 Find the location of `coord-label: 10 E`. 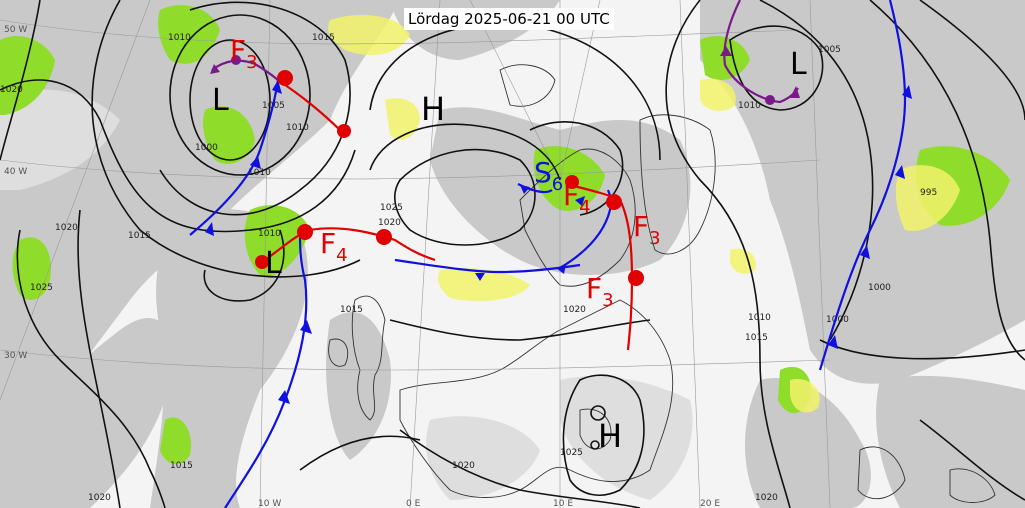

coord-label: 10 E is located at coordinates (563, 503).